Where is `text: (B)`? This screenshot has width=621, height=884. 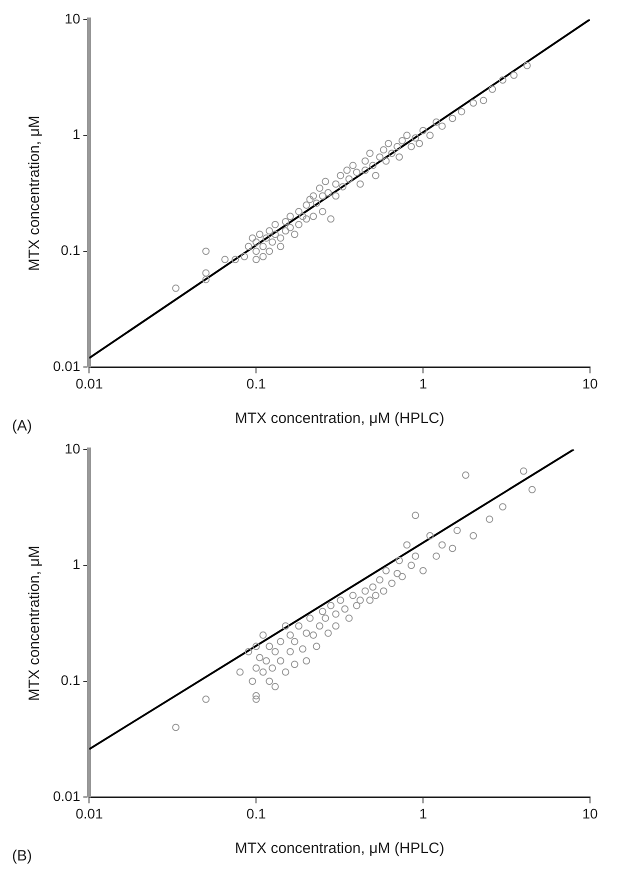
text: (B) is located at coordinates (22, 856).